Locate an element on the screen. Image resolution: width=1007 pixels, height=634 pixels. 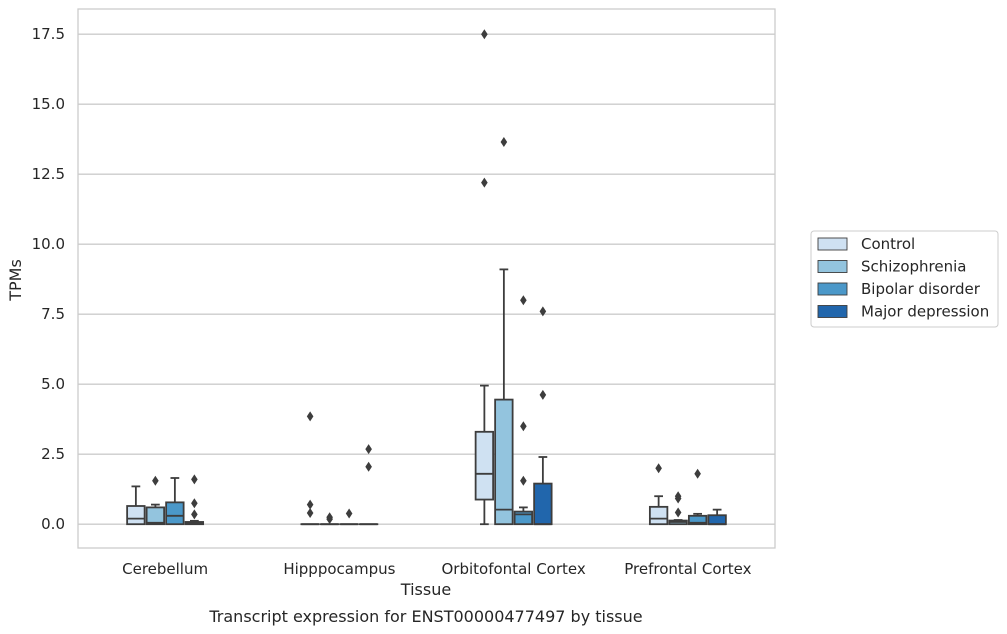
y-axis-ticks: 0.0 2.5 5.0 7.5 10.0 12.5 15.0 17.5 is located at coordinates (48, 279).